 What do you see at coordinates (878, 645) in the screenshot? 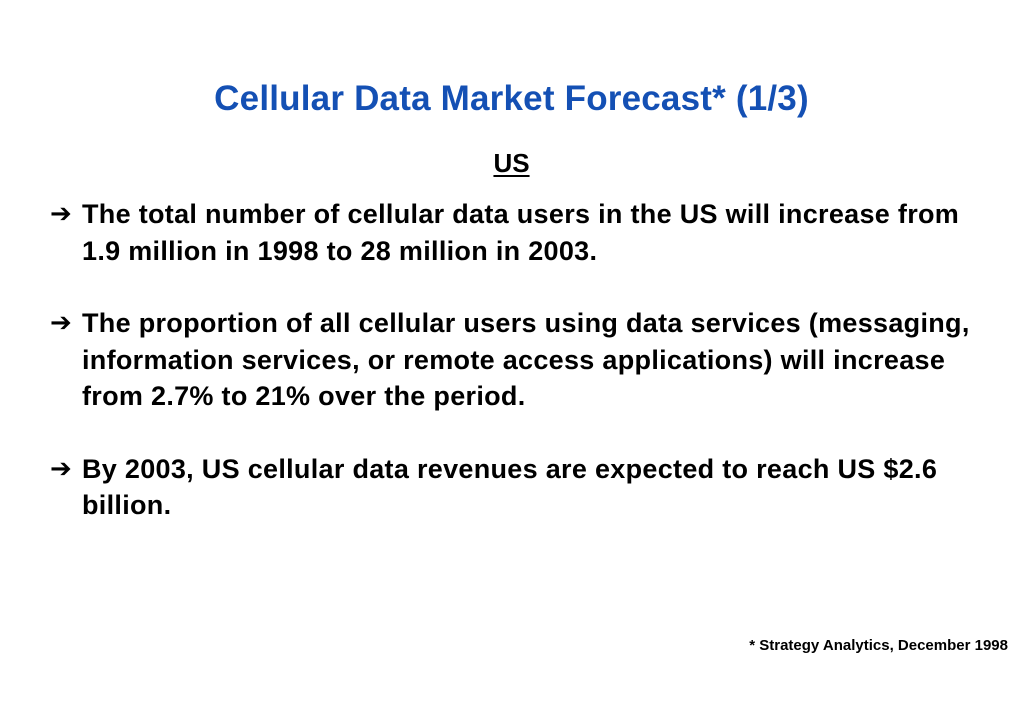
I see `source-footnote: * Strategy Analytics, December 1998` at bounding box center [878, 645].